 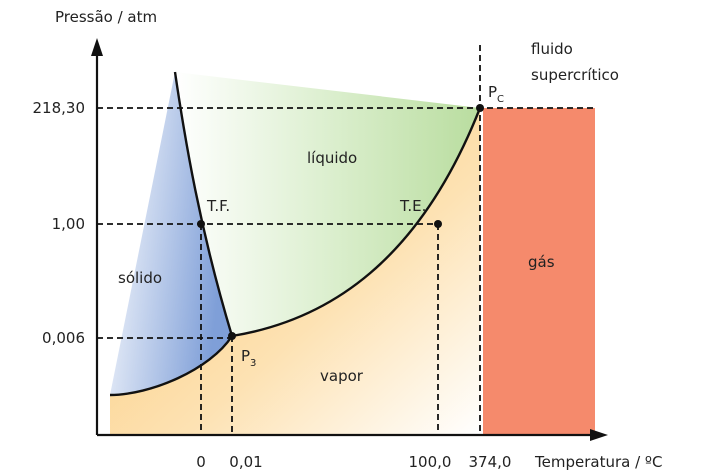 What do you see at coordinates (245, 462) in the screenshot?
I see `x-tick-label: 0,01` at bounding box center [245, 462].